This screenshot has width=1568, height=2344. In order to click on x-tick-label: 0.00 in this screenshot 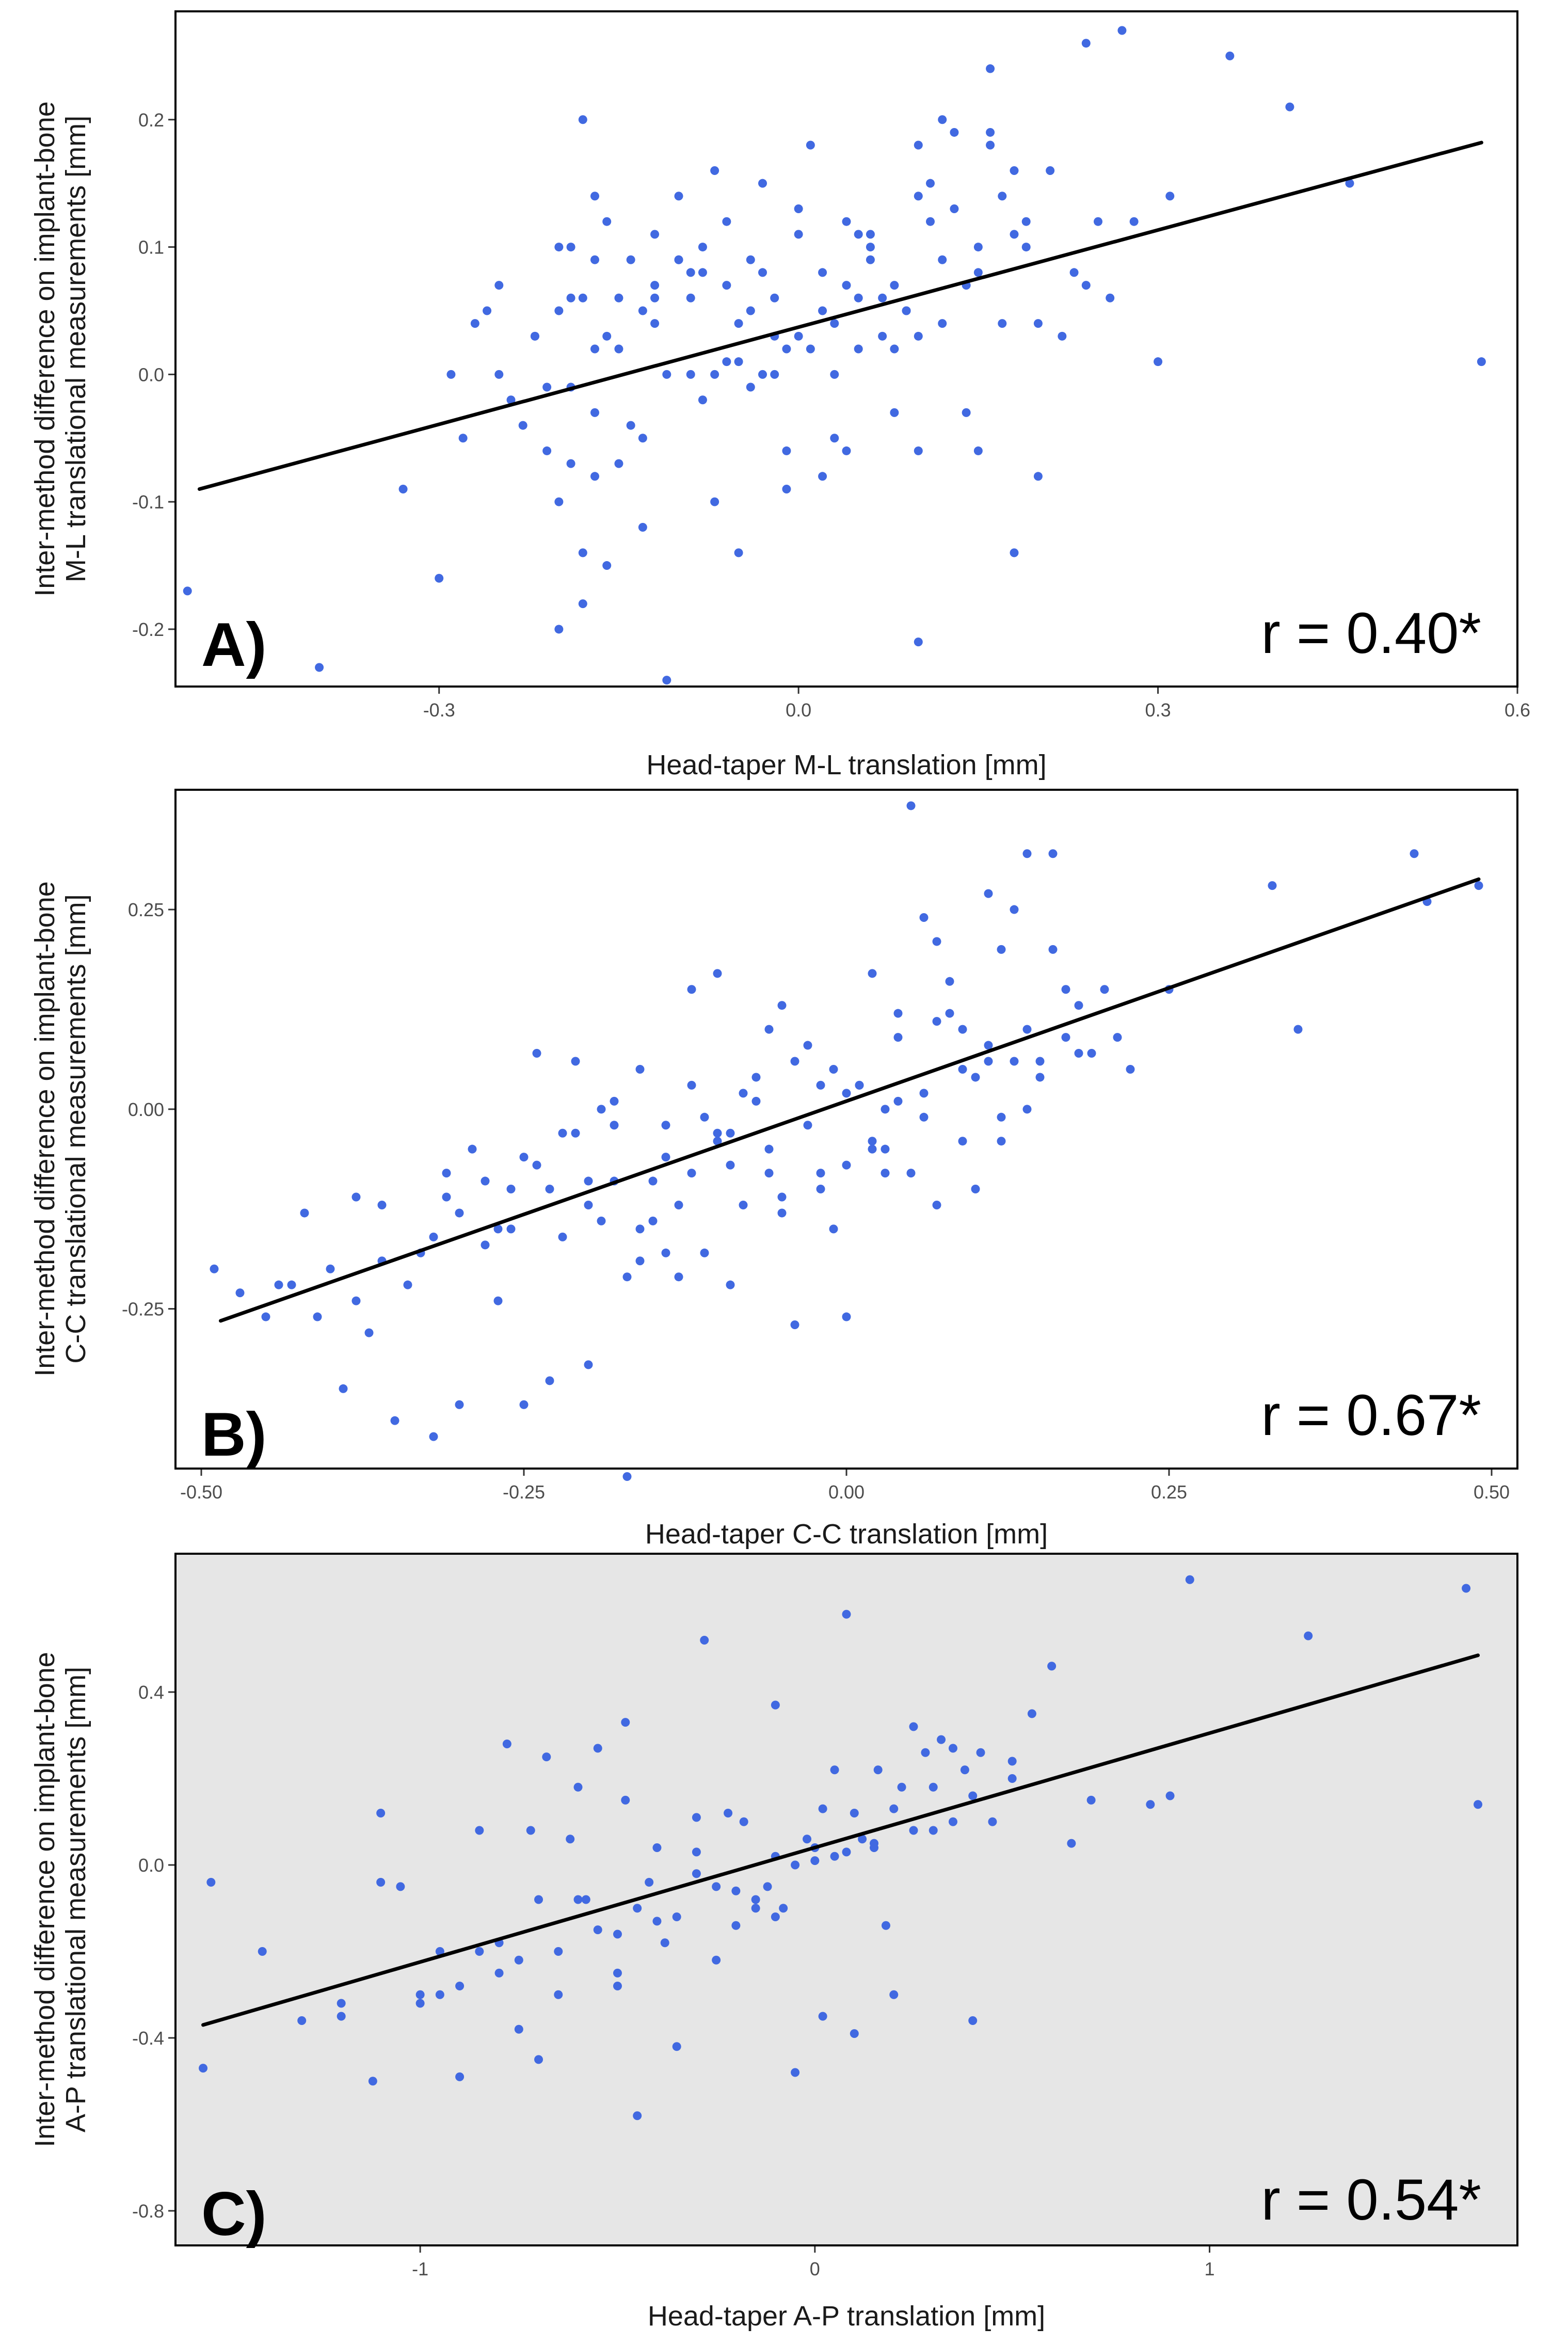, I will do `click(846, 1492)`.